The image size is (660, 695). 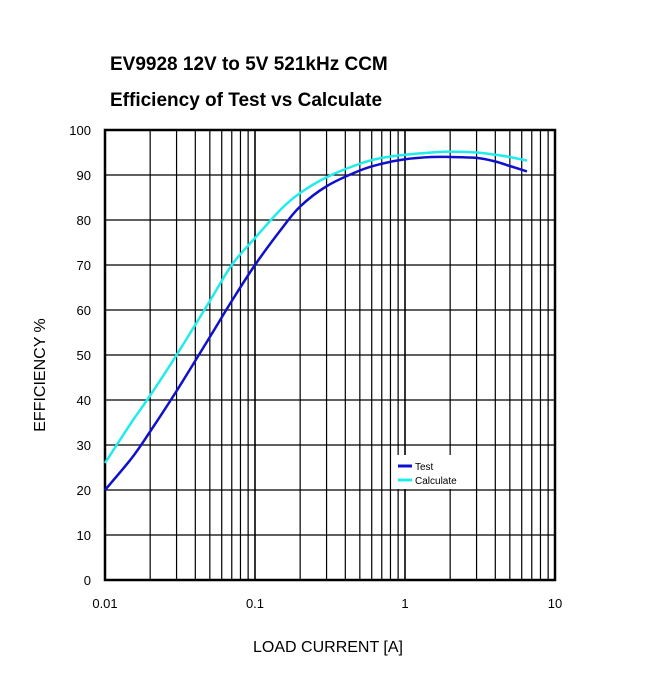 I want to click on chart-title: EV9928 12V to 5V 521kHz CCM, so click(x=249, y=64).